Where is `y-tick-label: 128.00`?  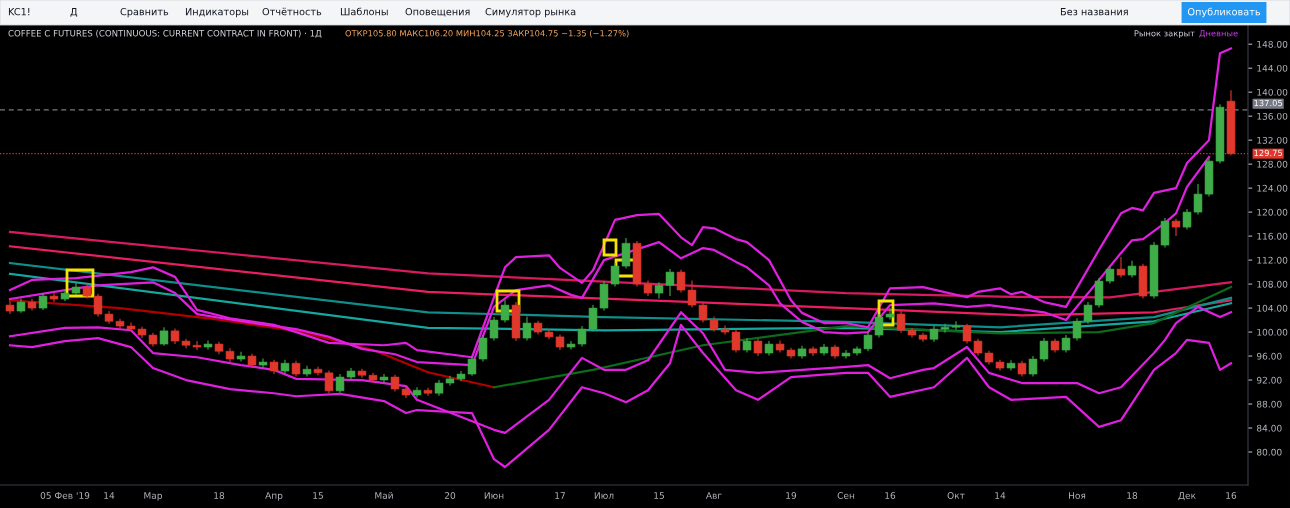
y-tick-label: 128.00 is located at coordinates (1272, 164).